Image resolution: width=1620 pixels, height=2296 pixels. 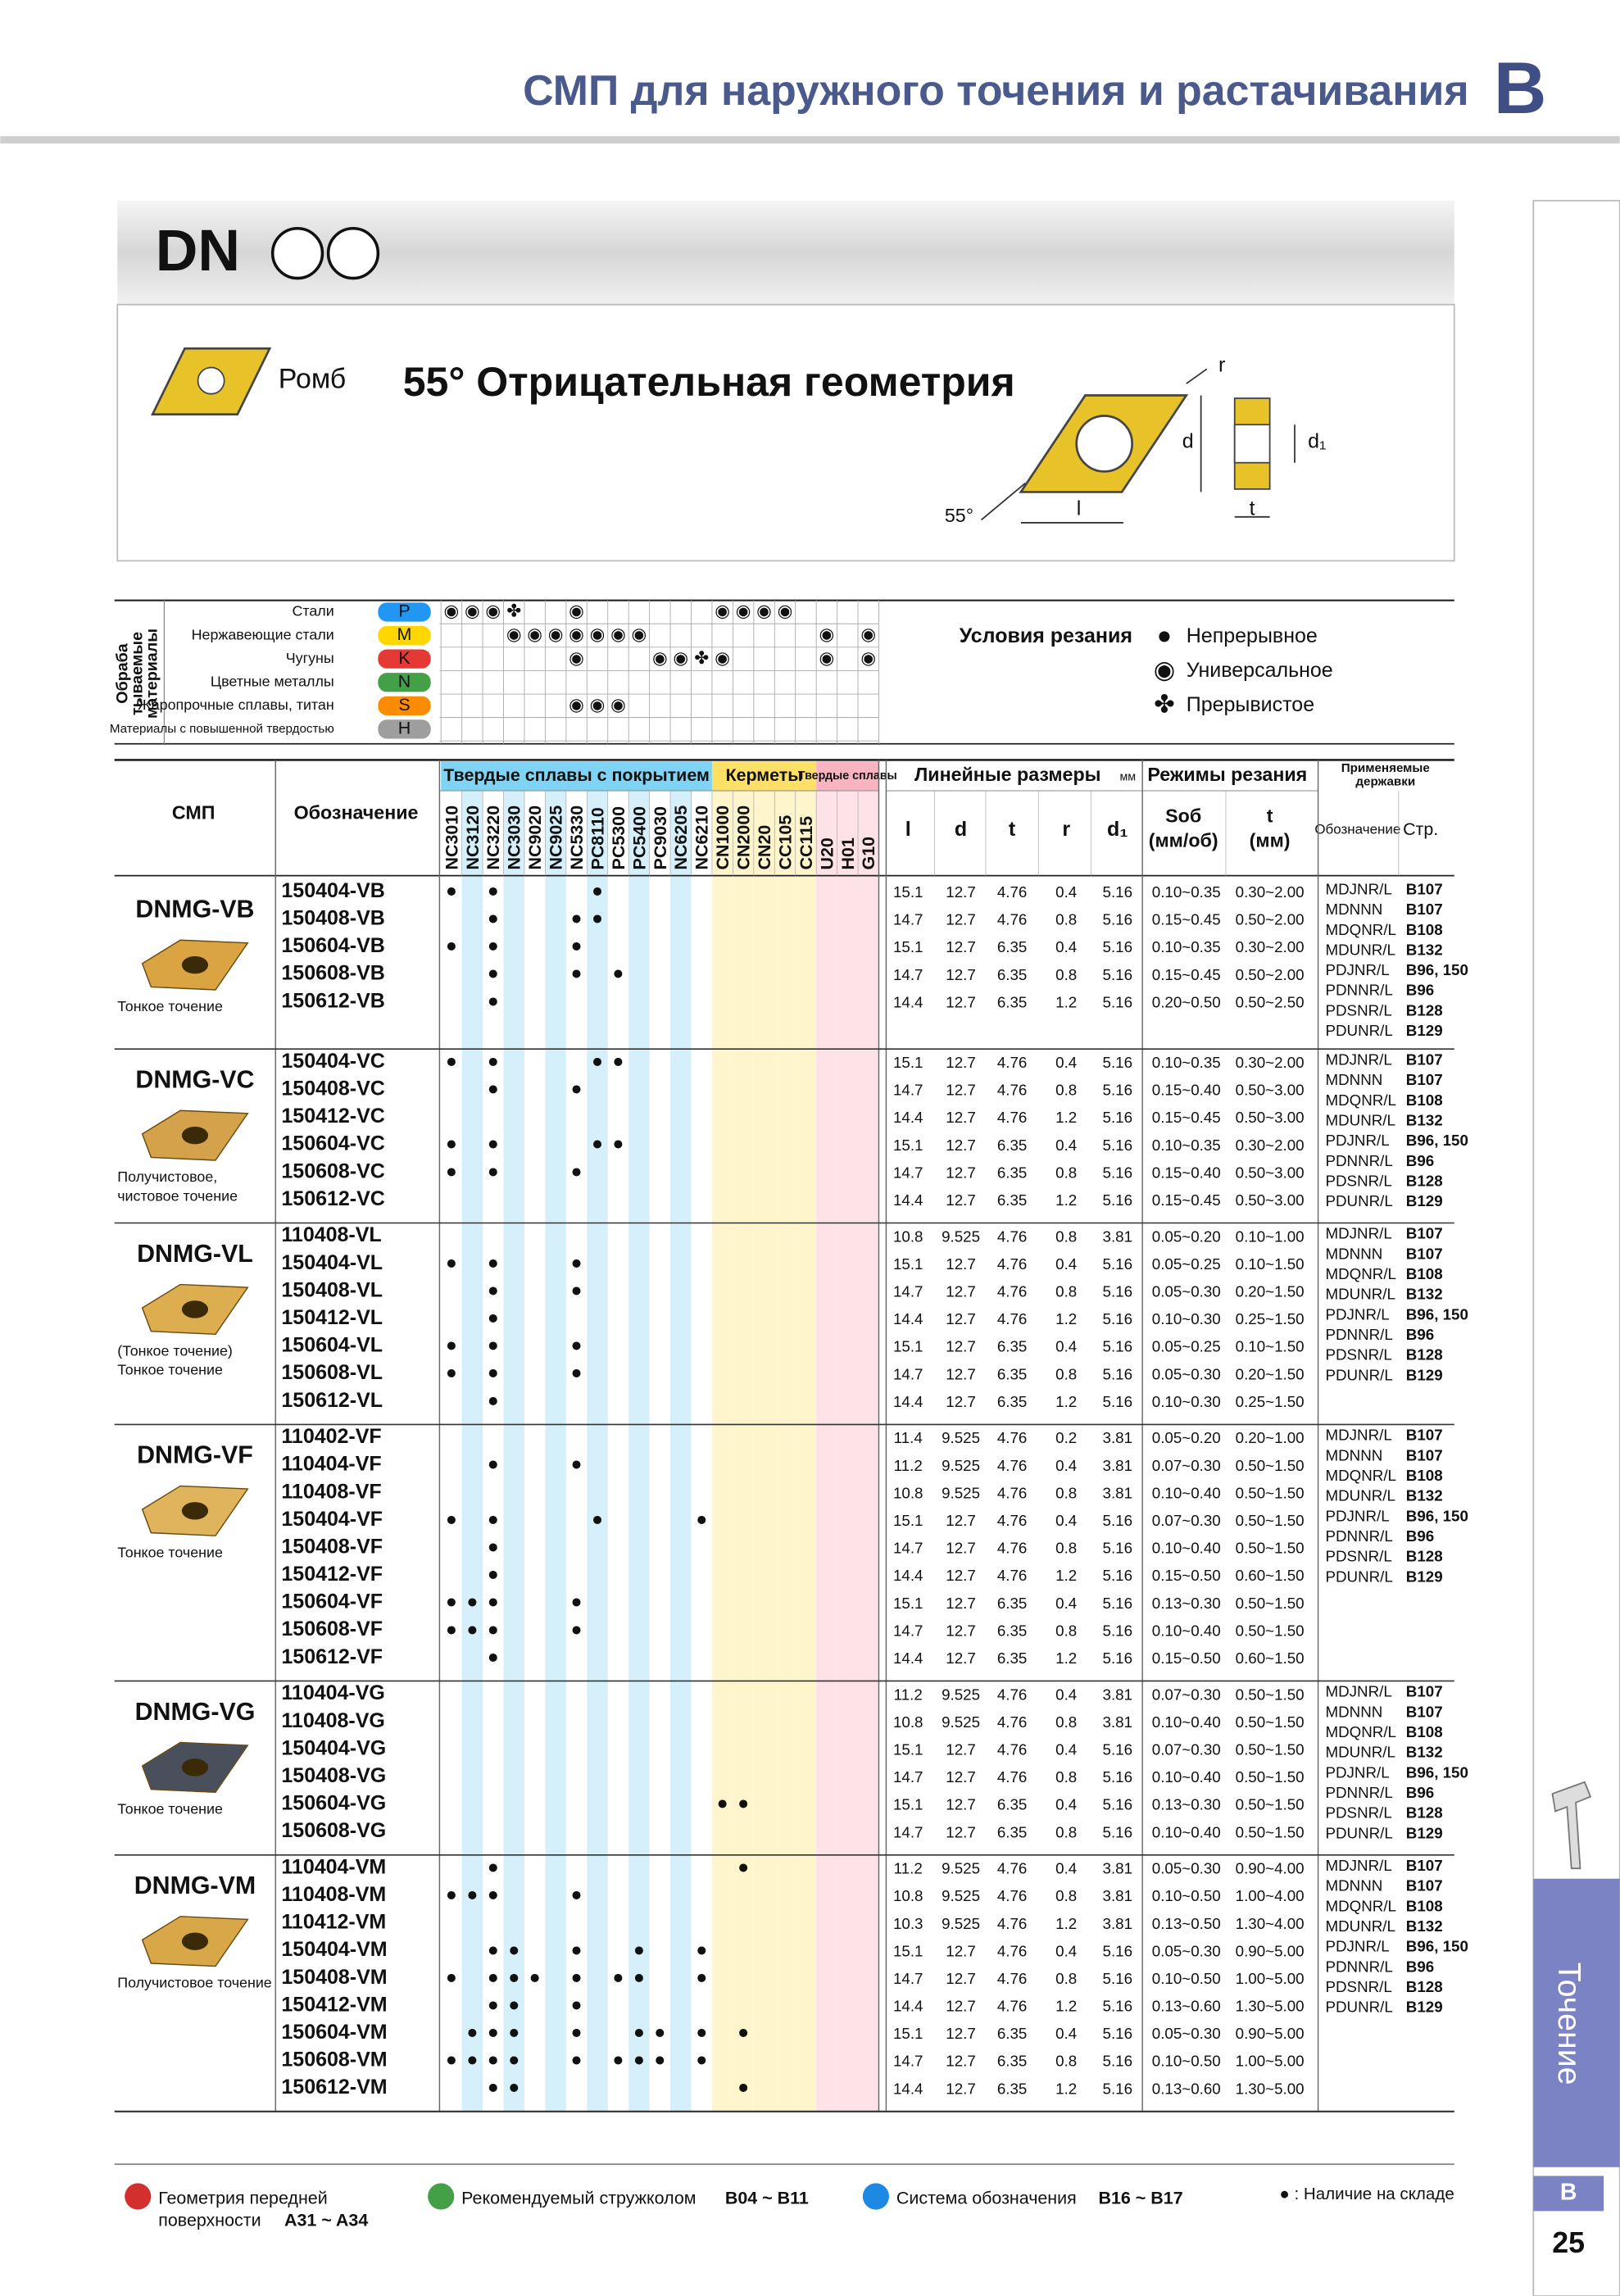 I want to click on grade-name: PC5400, so click(x=639, y=838).